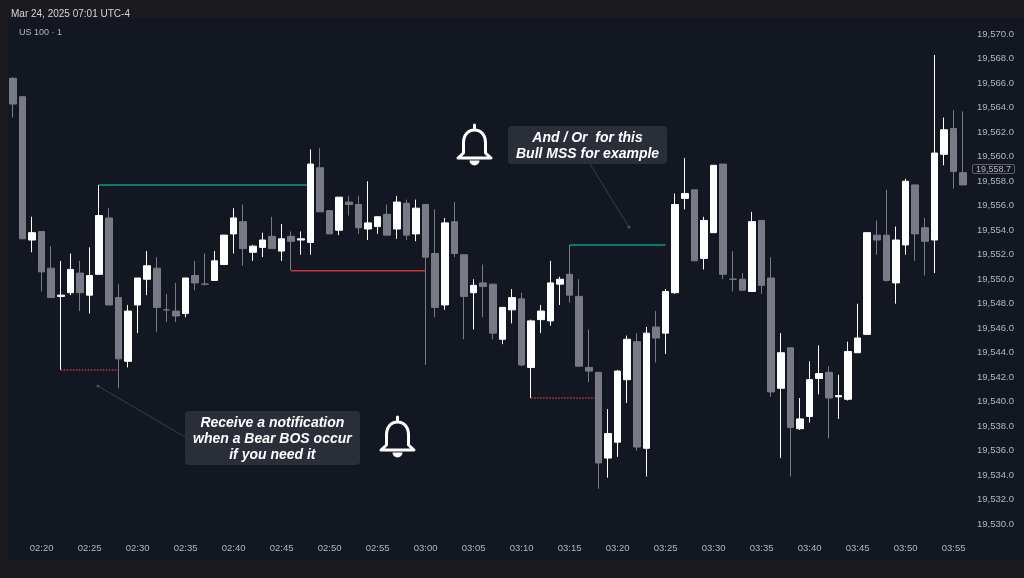 The image size is (1024, 578). I want to click on y-tick-label: 19,558.0, so click(995, 180).